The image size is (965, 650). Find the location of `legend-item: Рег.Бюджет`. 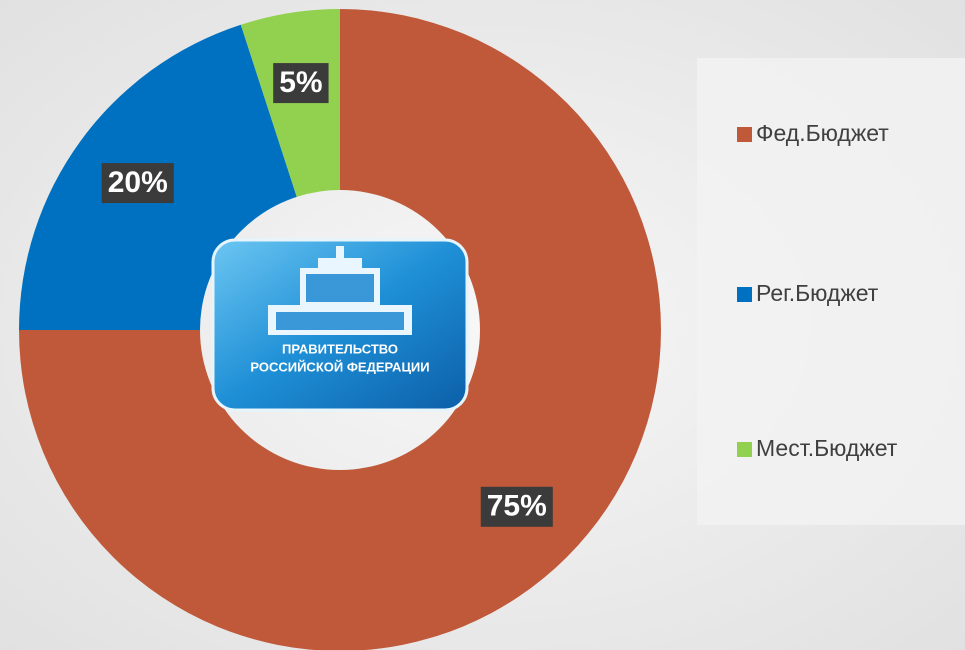

legend-item: Рег.Бюджет is located at coordinates (808, 293).